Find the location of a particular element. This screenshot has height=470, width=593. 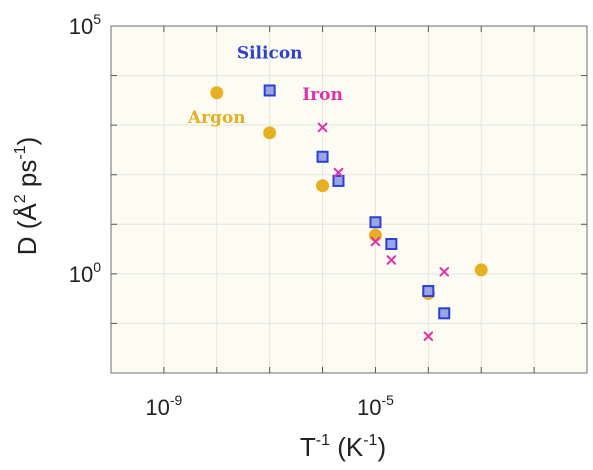

x-axis-title: T-1 (K-1) is located at coordinates (343, 447).